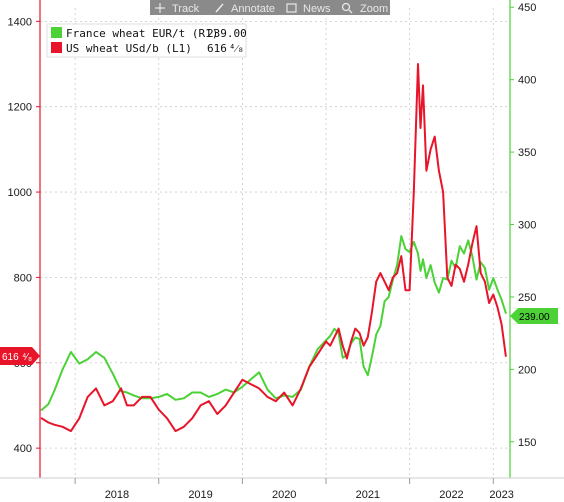 The height and width of the screenshot is (502, 564). I want to click on x-axis-ticks: 2018 2019 2020 2021 2022 2023, so click(294, 489).